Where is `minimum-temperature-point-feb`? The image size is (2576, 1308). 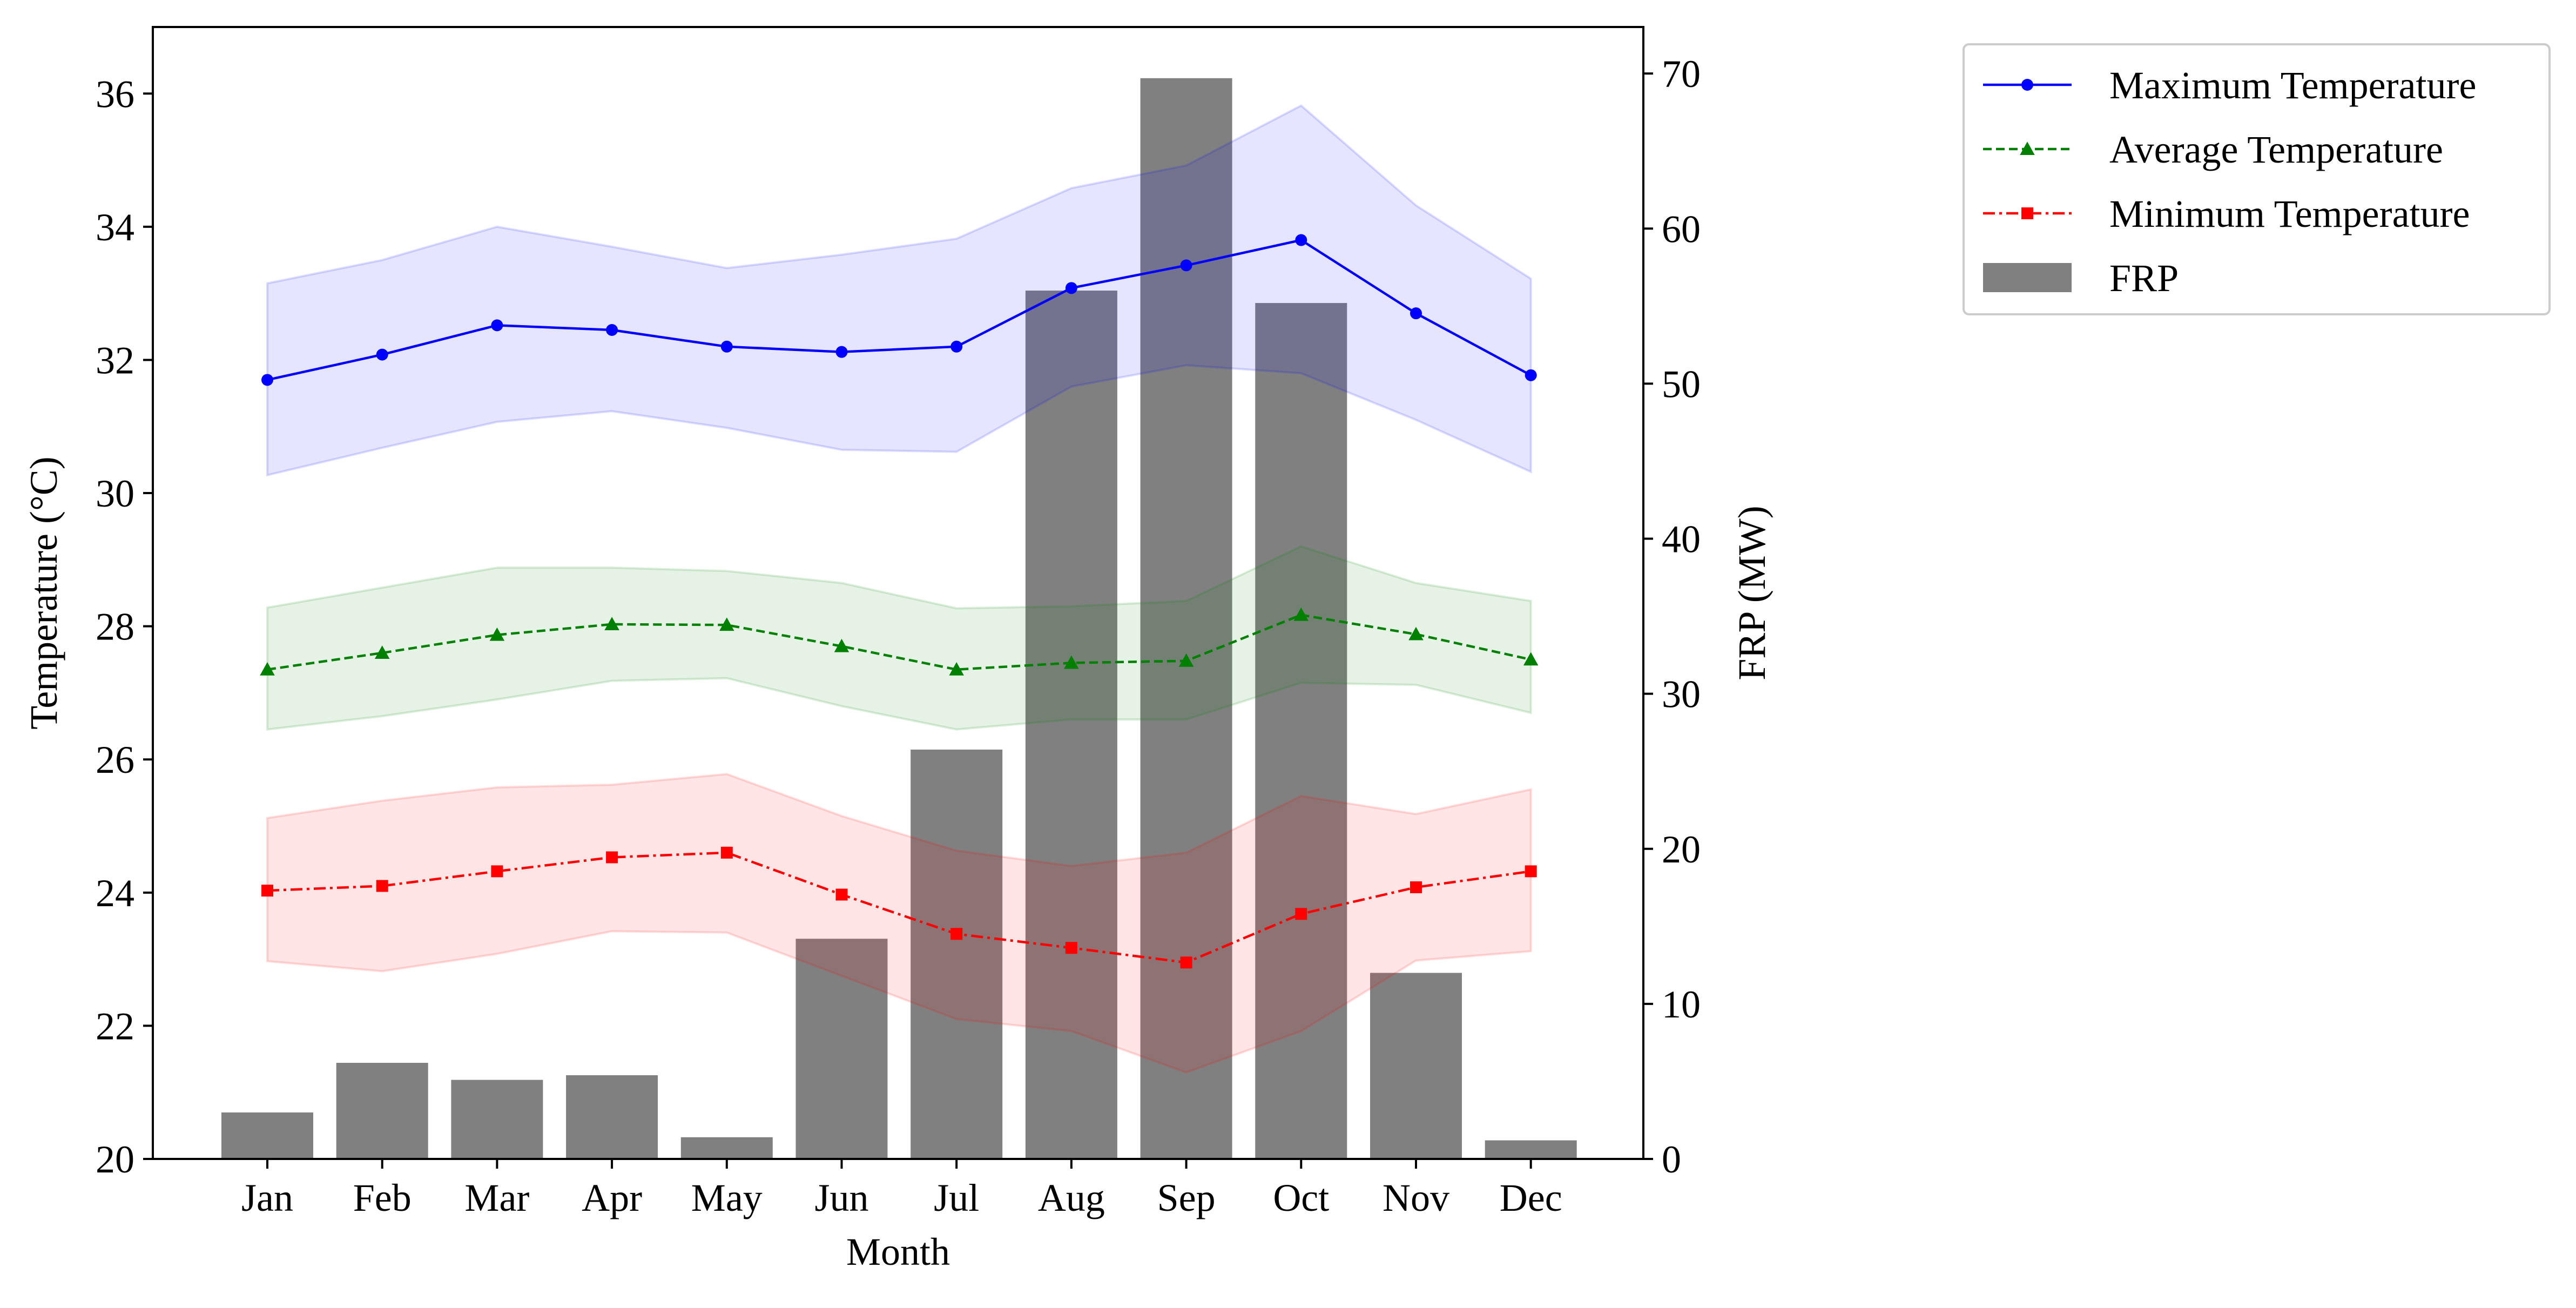 minimum-temperature-point-feb is located at coordinates (382, 886).